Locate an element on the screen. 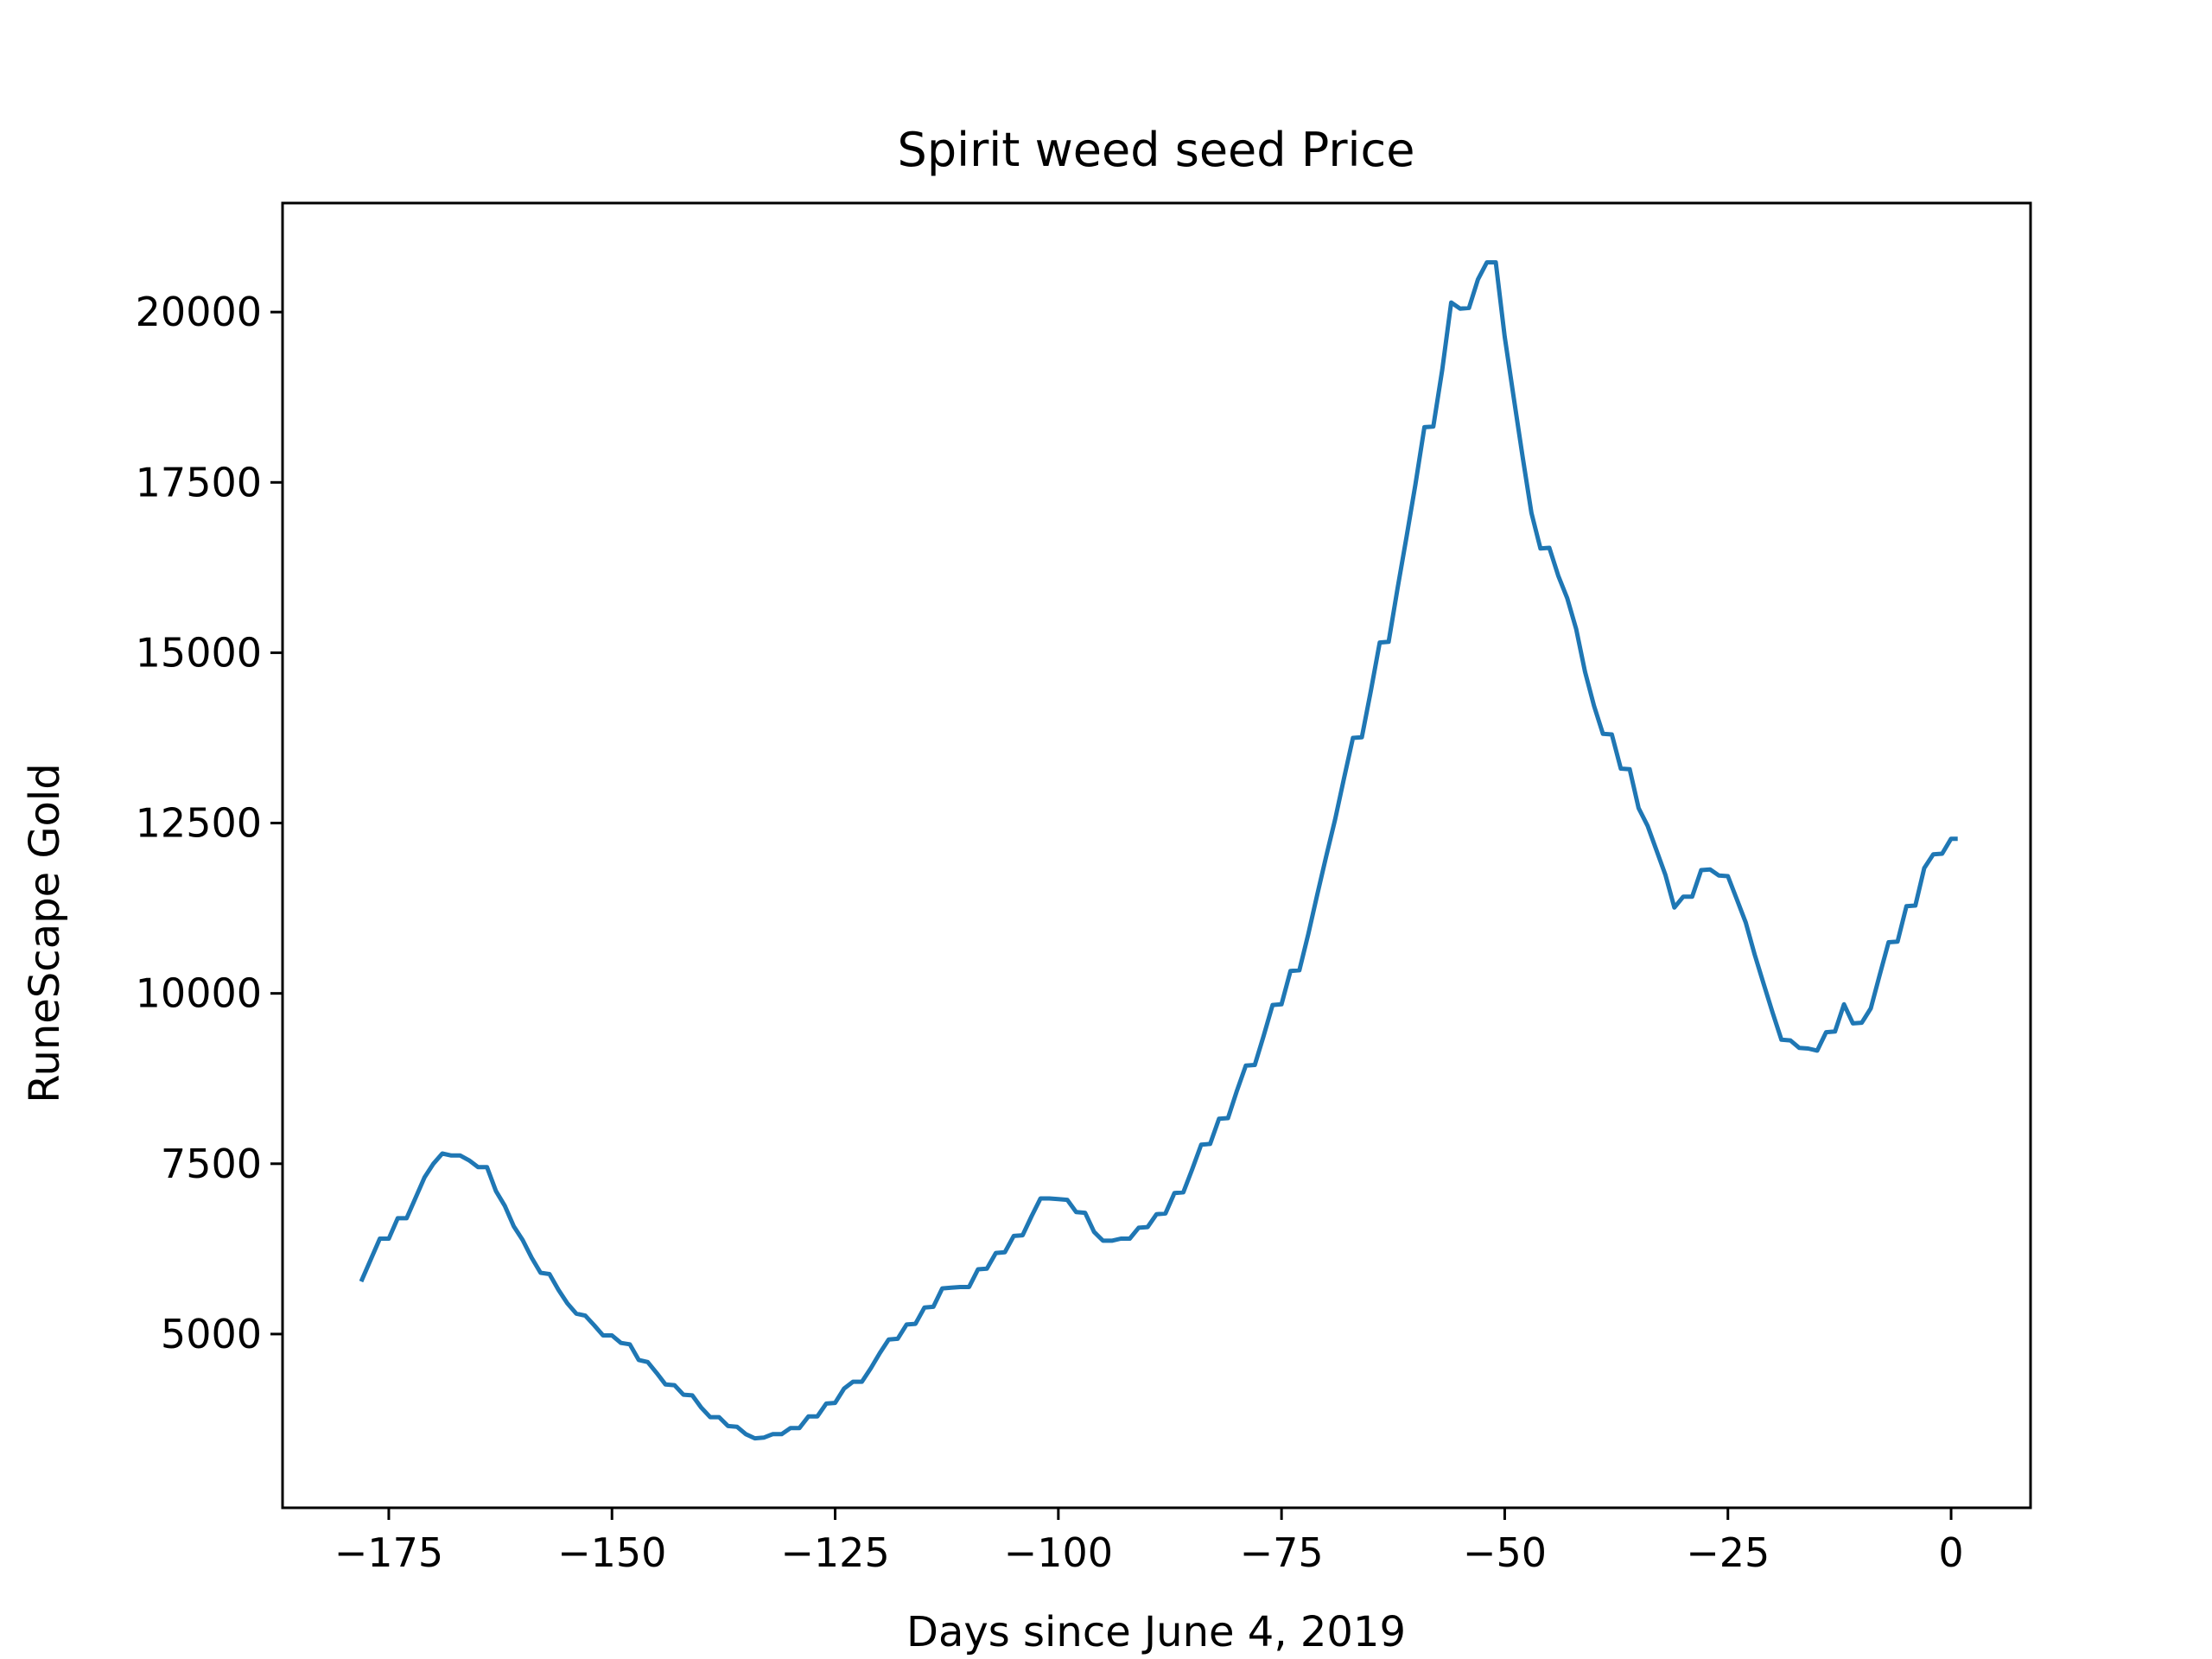 Image resolution: width=2212 pixels, height=1659 pixels. x-tick-label: −50 is located at coordinates (1505, 1552).